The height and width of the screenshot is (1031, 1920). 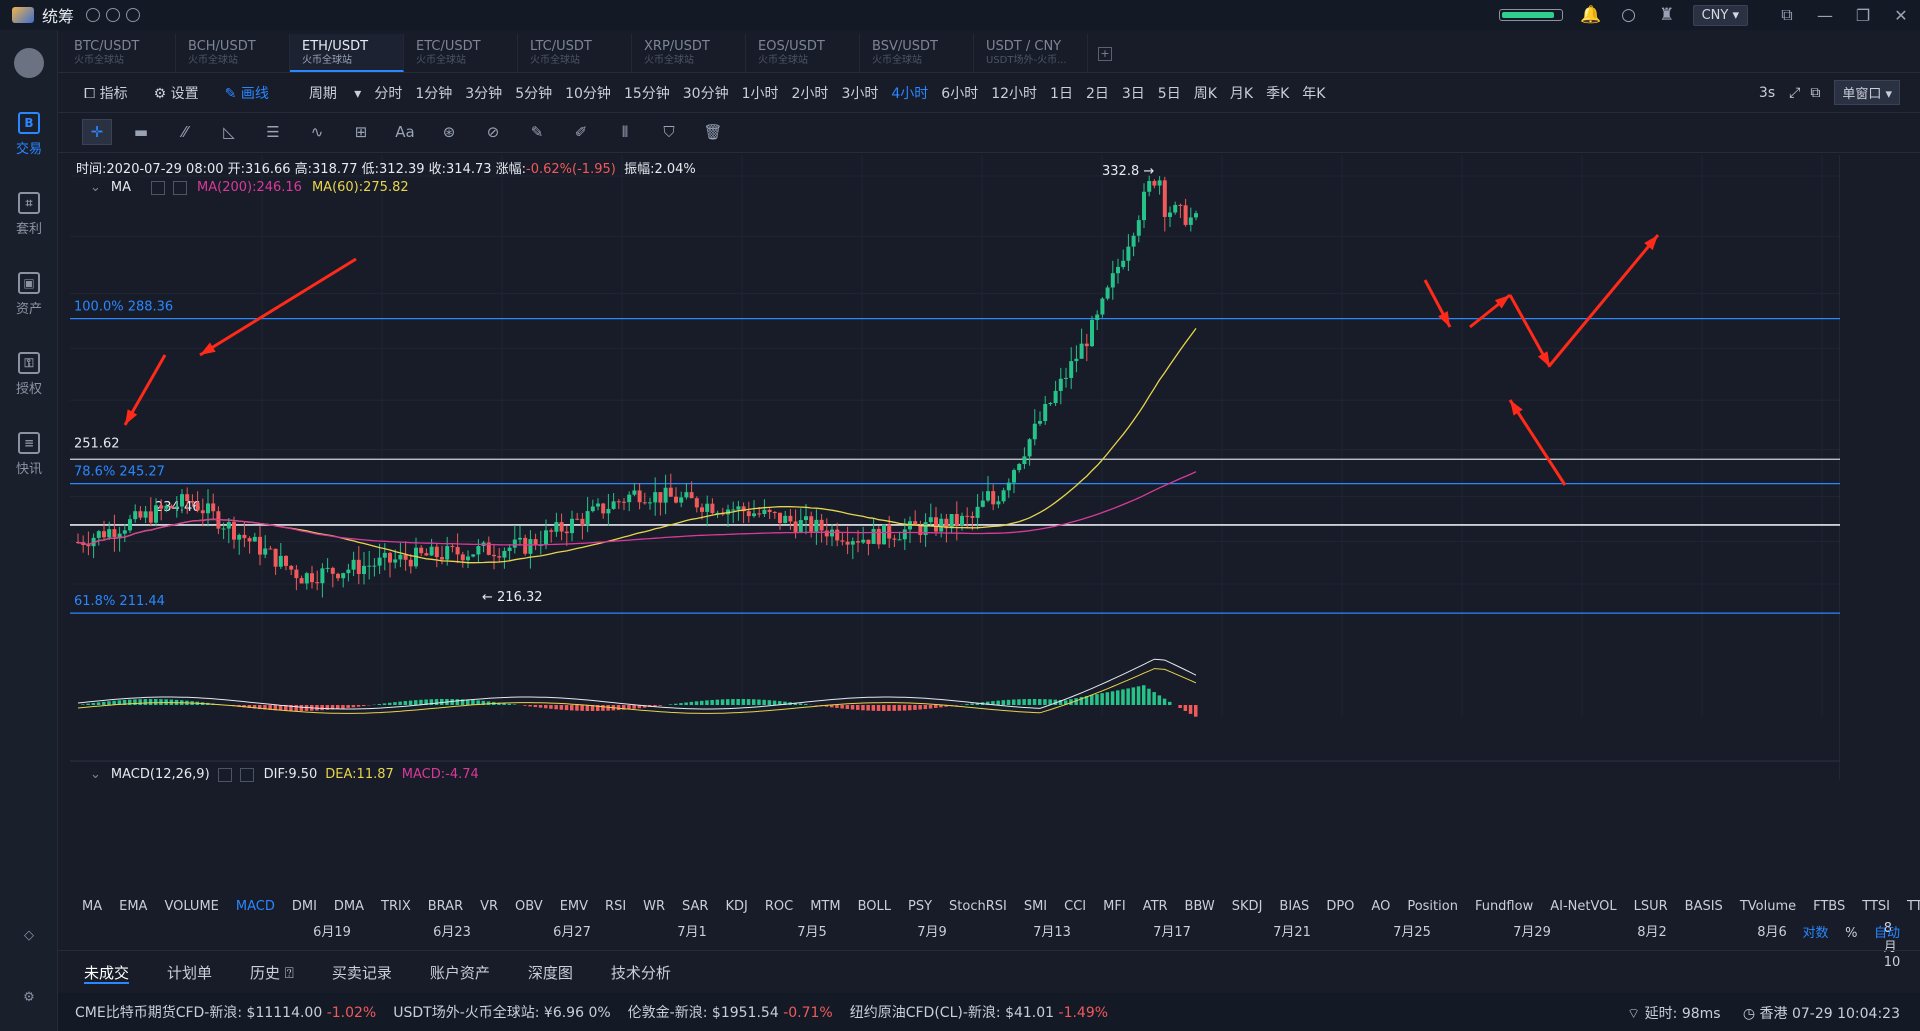 What do you see at coordinates (1035, 906) in the screenshot?
I see `indicator-tab: SMI` at bounding box center [1035, 906].